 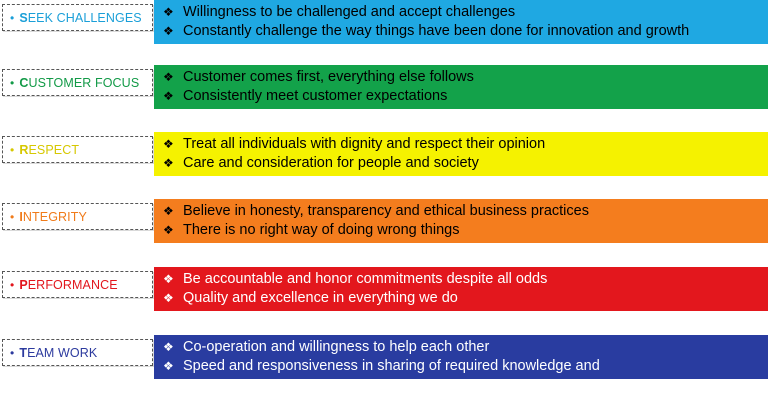 What do you see at coordinates (23, 284) in the screenshot?
I see `value-label-initial: P` at bounding box center [23, 284].